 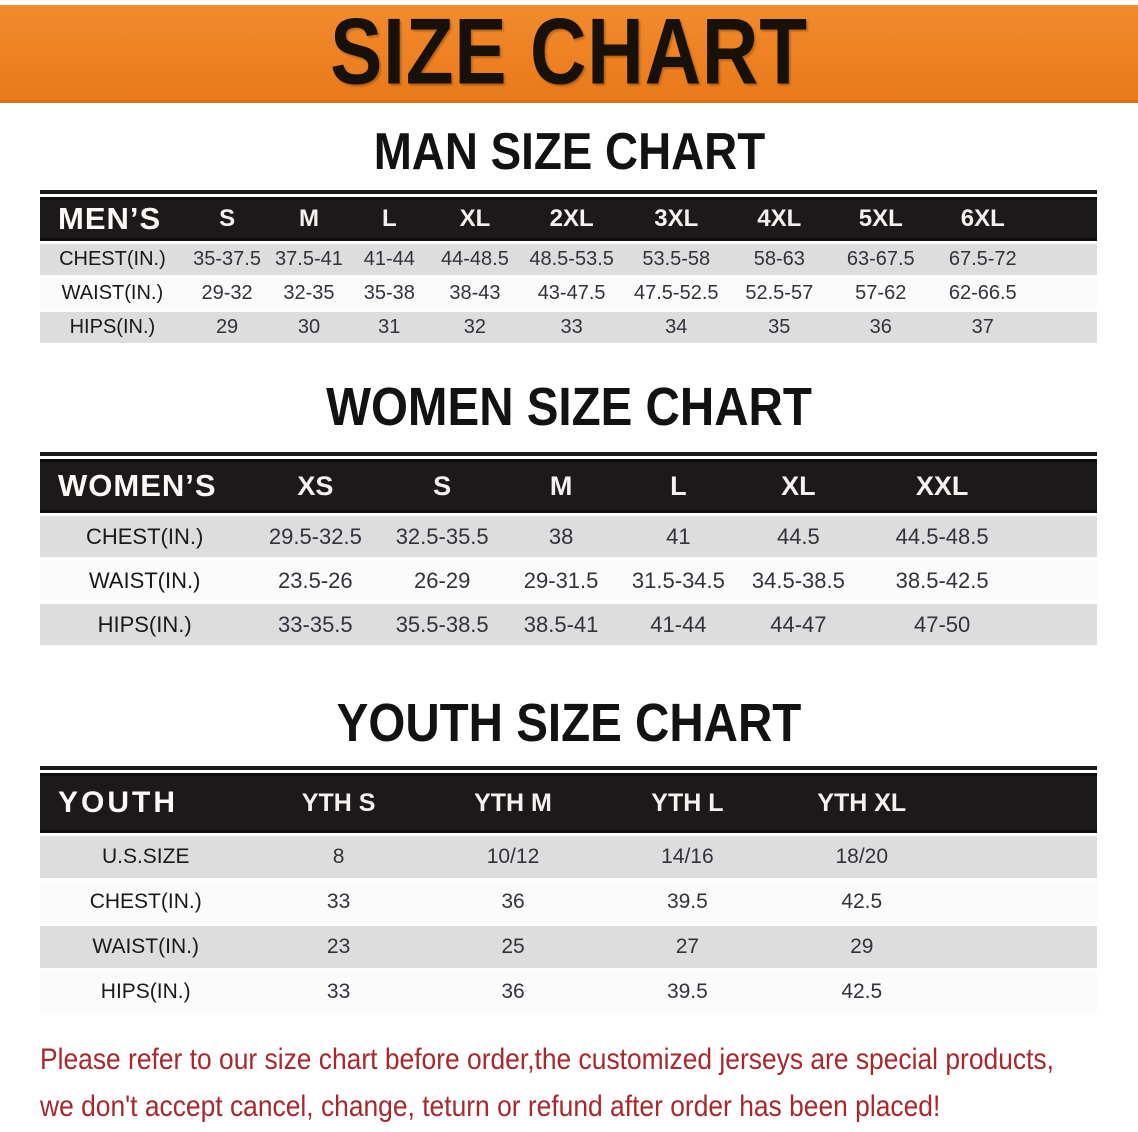 I want to click on banner: SIZE CHART, so click(x=569, y=52).